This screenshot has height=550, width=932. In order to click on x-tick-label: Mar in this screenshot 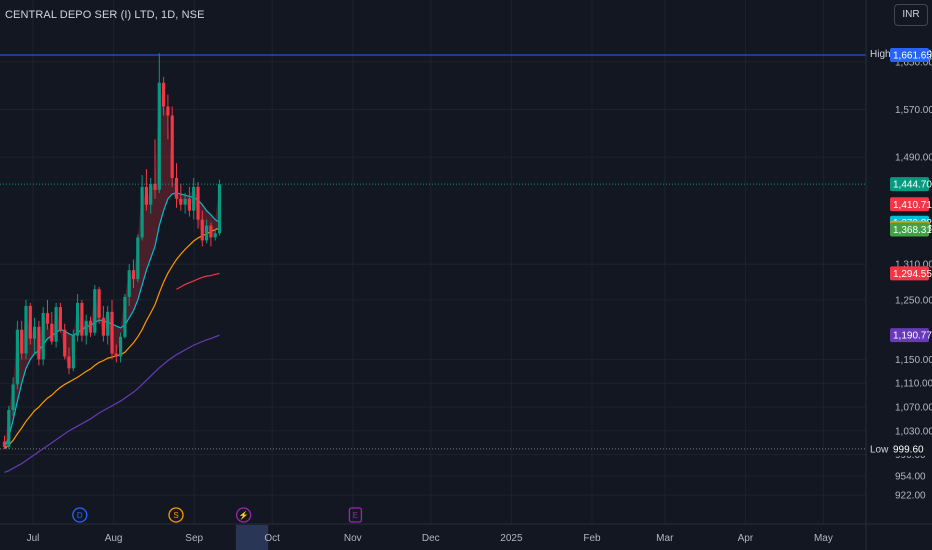, I will do `click(665, 538)`.